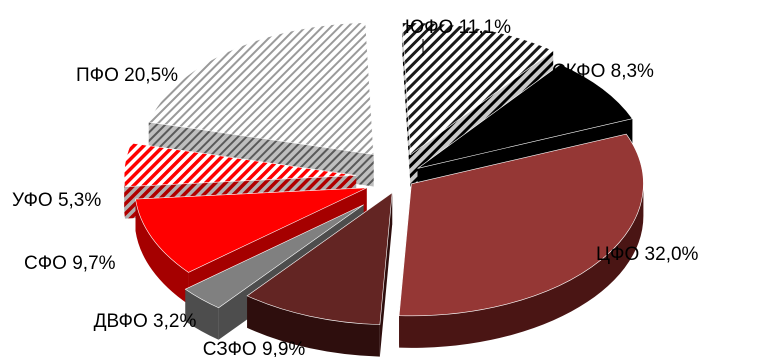 Image resolution: width=779 pixels, height=357 pixels. I want to click on slice-side-tsfo, so click(521, 265).